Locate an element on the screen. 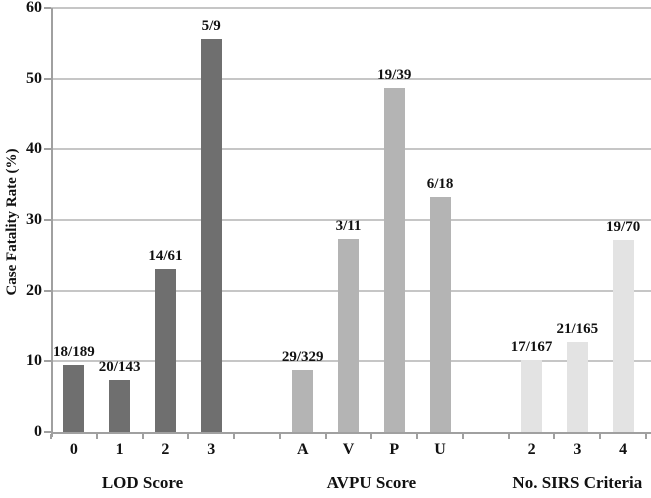 This screenshot has width=651, height=498. bar-avpu-score-a is located at coordinates (303, 400).